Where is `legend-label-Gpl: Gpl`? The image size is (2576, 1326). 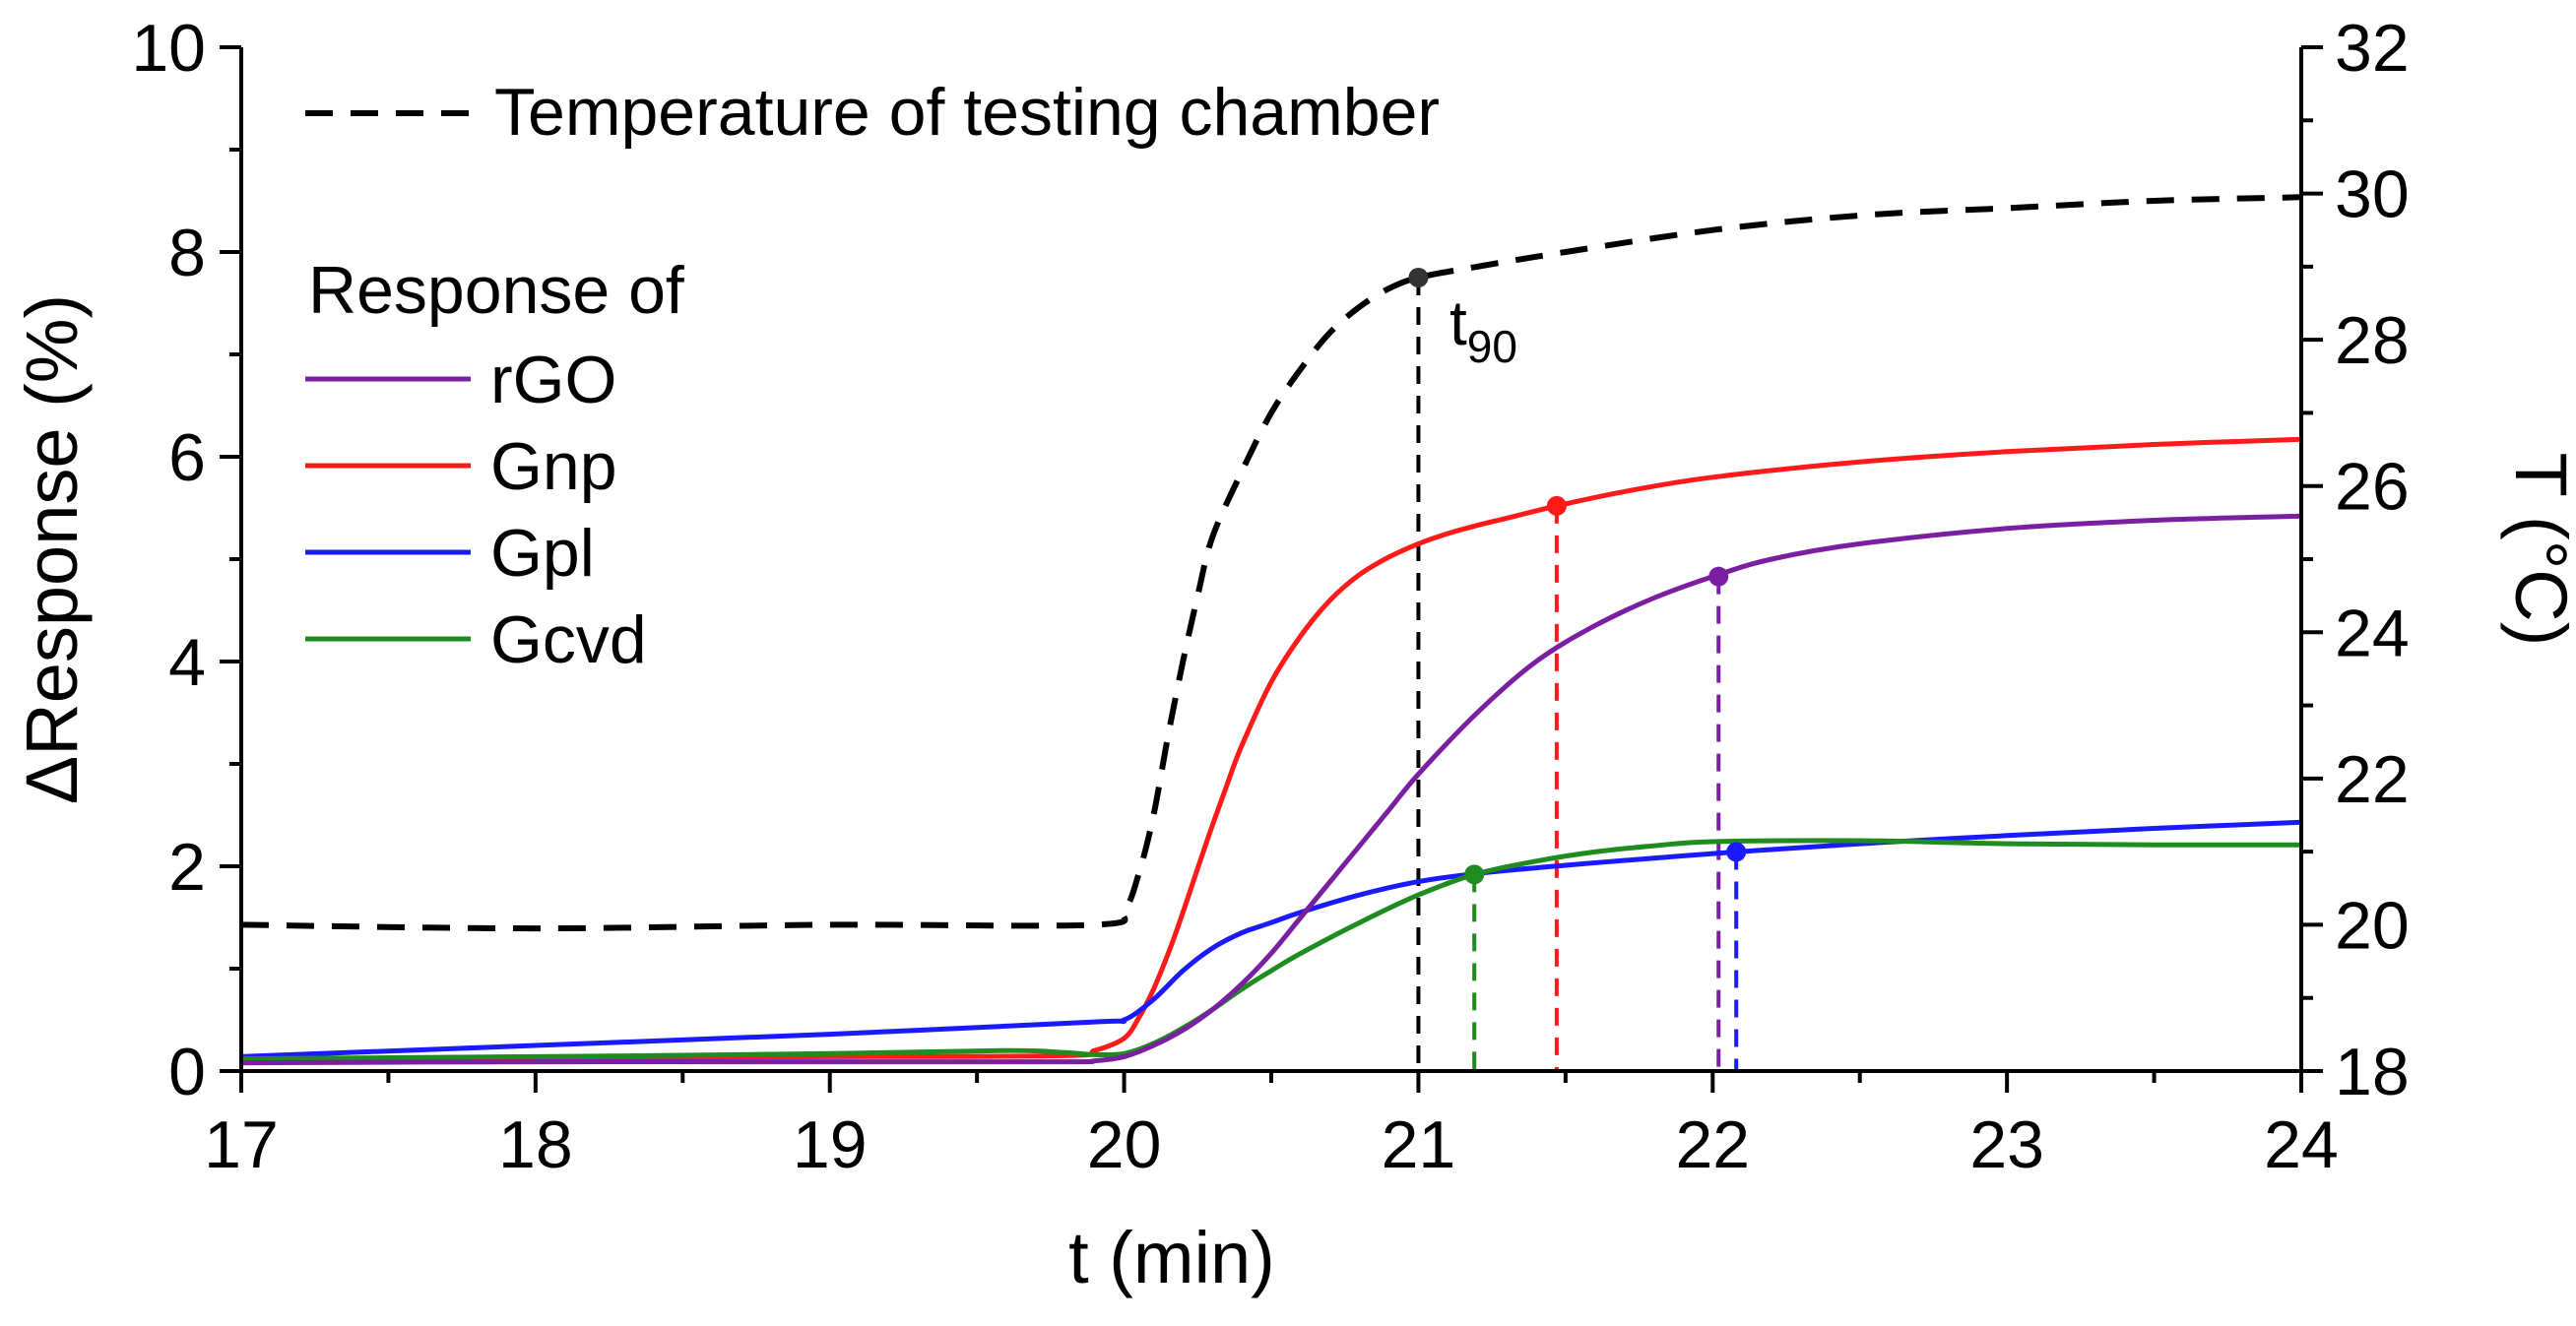
legend-label-Gpl: Gpl is located at coordinates (542, 553).